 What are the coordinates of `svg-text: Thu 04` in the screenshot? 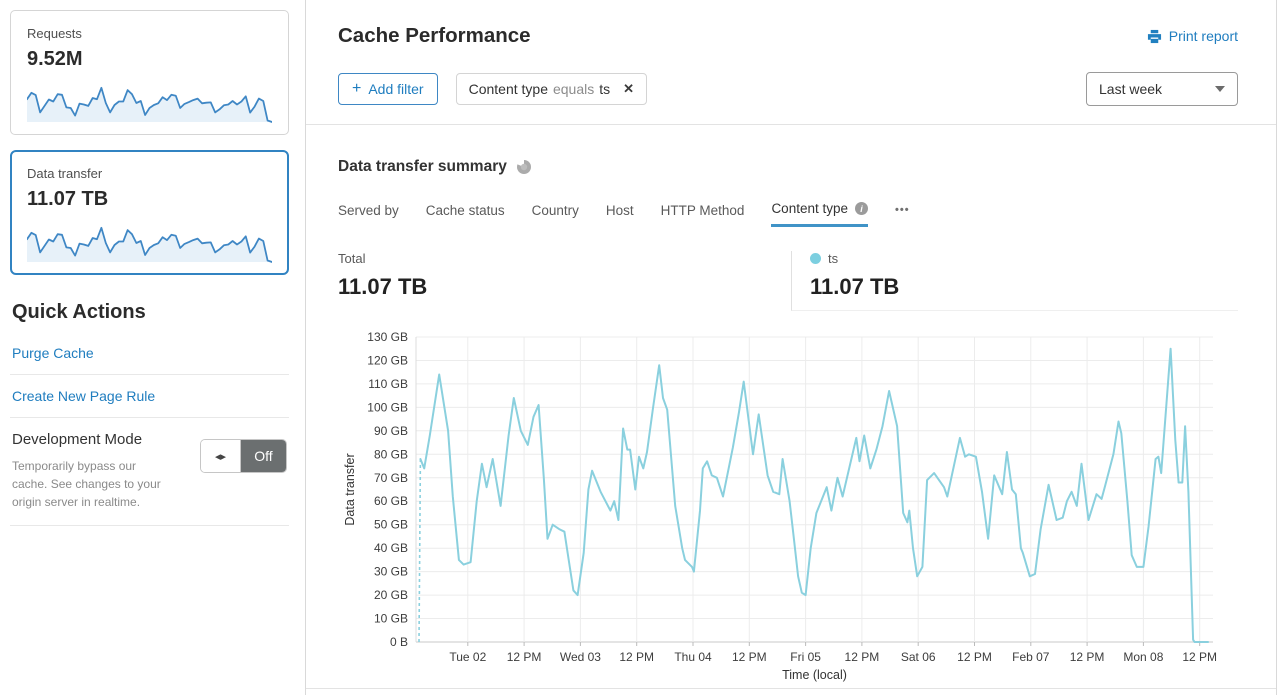 It's located at (693, 657).